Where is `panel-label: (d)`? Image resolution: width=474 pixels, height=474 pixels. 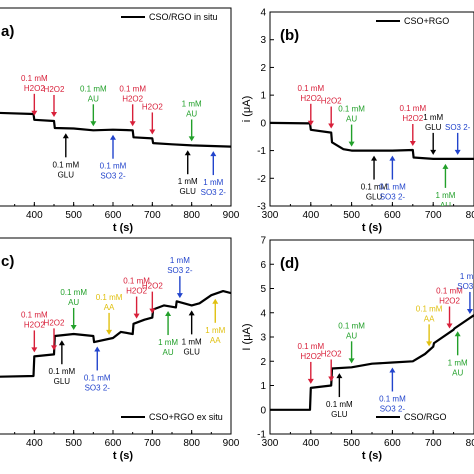 panel-label: (d) is located at coordinates (289, 263).